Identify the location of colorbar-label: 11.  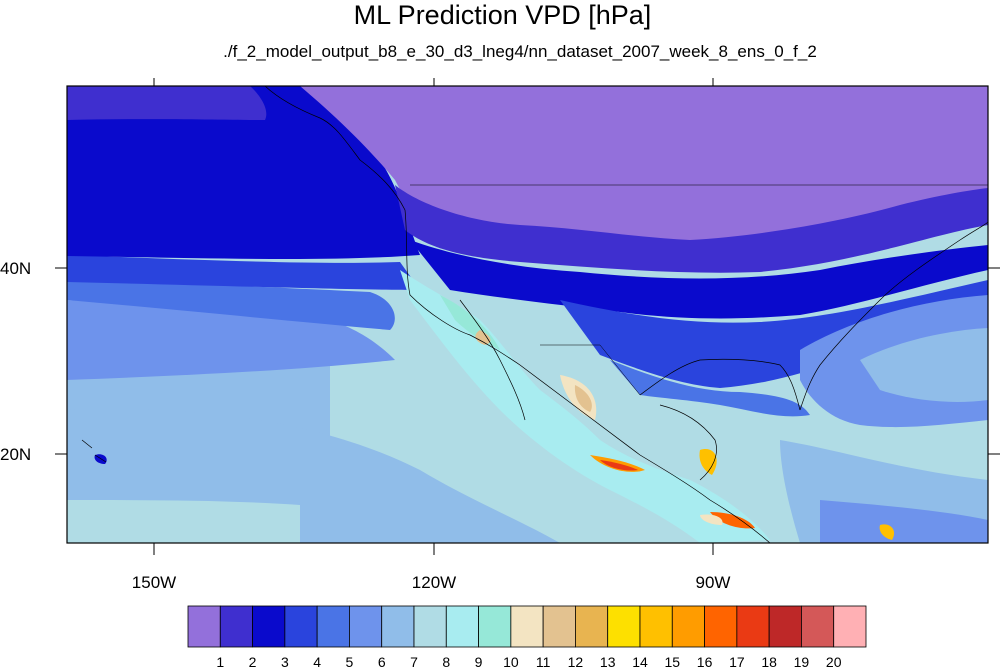
(543, 662).